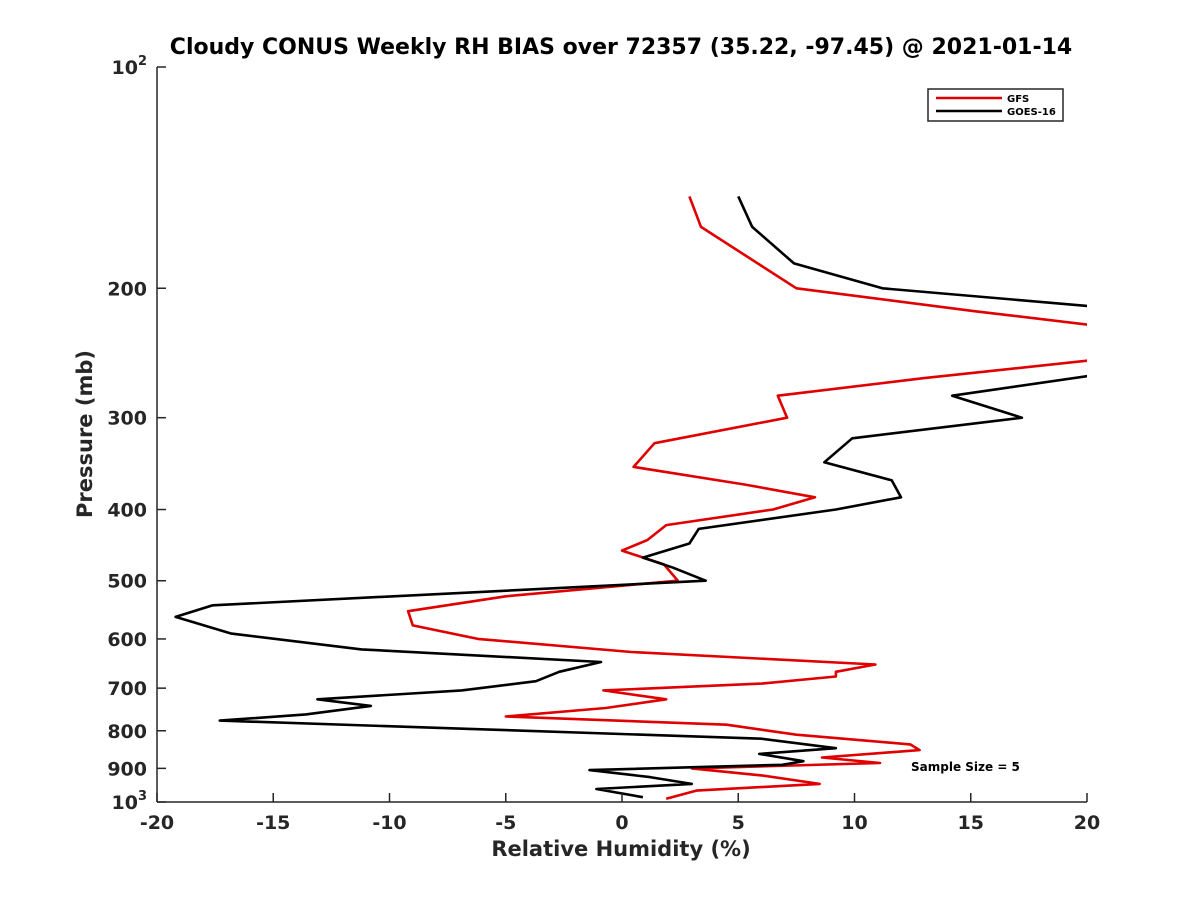 This screenshot has height=905, width=1200. I want to click on legend-label-gfs: GFS, so click(1018, 99).